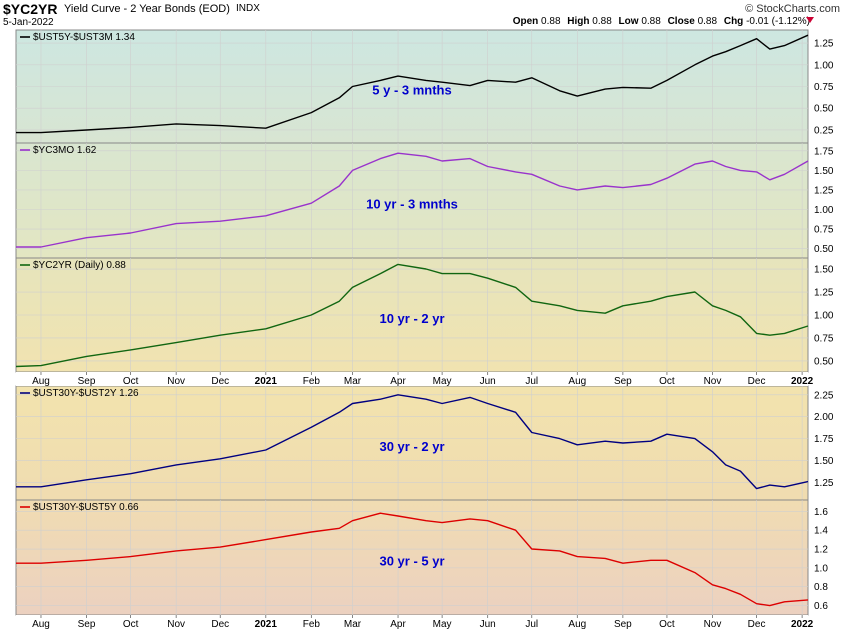 The height and width of the screenshot is (633, 850). I want to click on y-tick-label: 2.25, so click(824, 395).